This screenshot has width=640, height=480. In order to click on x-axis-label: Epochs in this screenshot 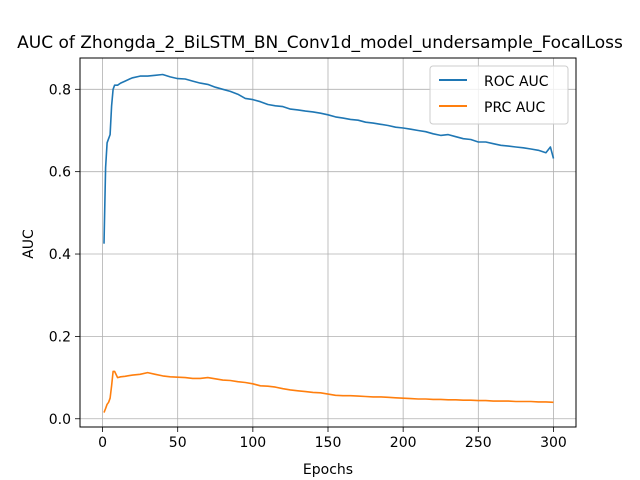, I will do `click(328, 470)`.